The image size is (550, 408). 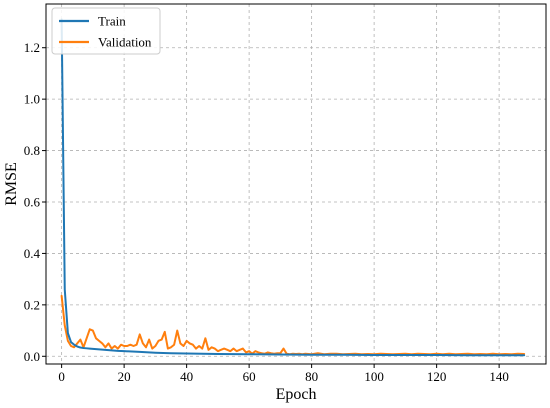 What do you see at coordinates (186, 376) in the screenshot?
I see `x-tick-label: 40` at bounding box center [186, 376].